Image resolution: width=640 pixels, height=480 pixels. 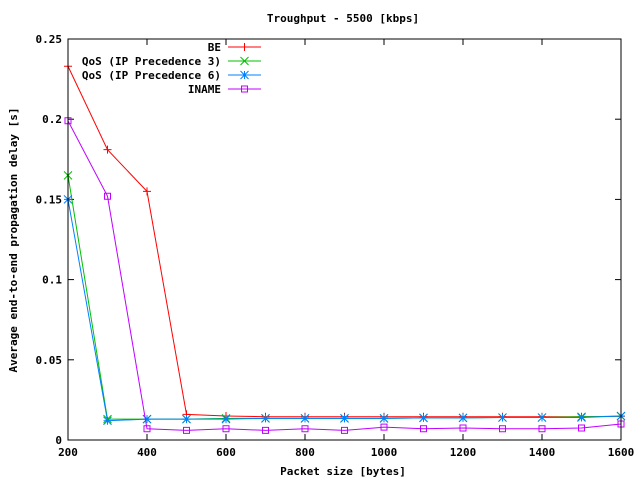 What do you see at coordinates (305, 452) in the screenshot?
I see `x-tick-label: 800` at bounding box center [305, 452].